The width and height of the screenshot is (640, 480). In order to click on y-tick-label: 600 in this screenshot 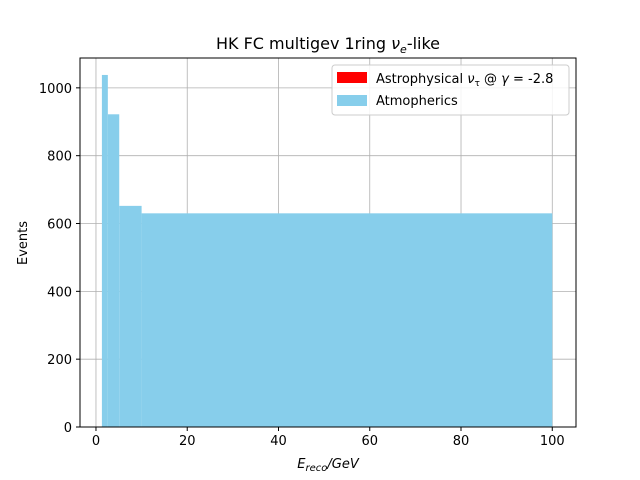, I will do `click(59, 225)`.